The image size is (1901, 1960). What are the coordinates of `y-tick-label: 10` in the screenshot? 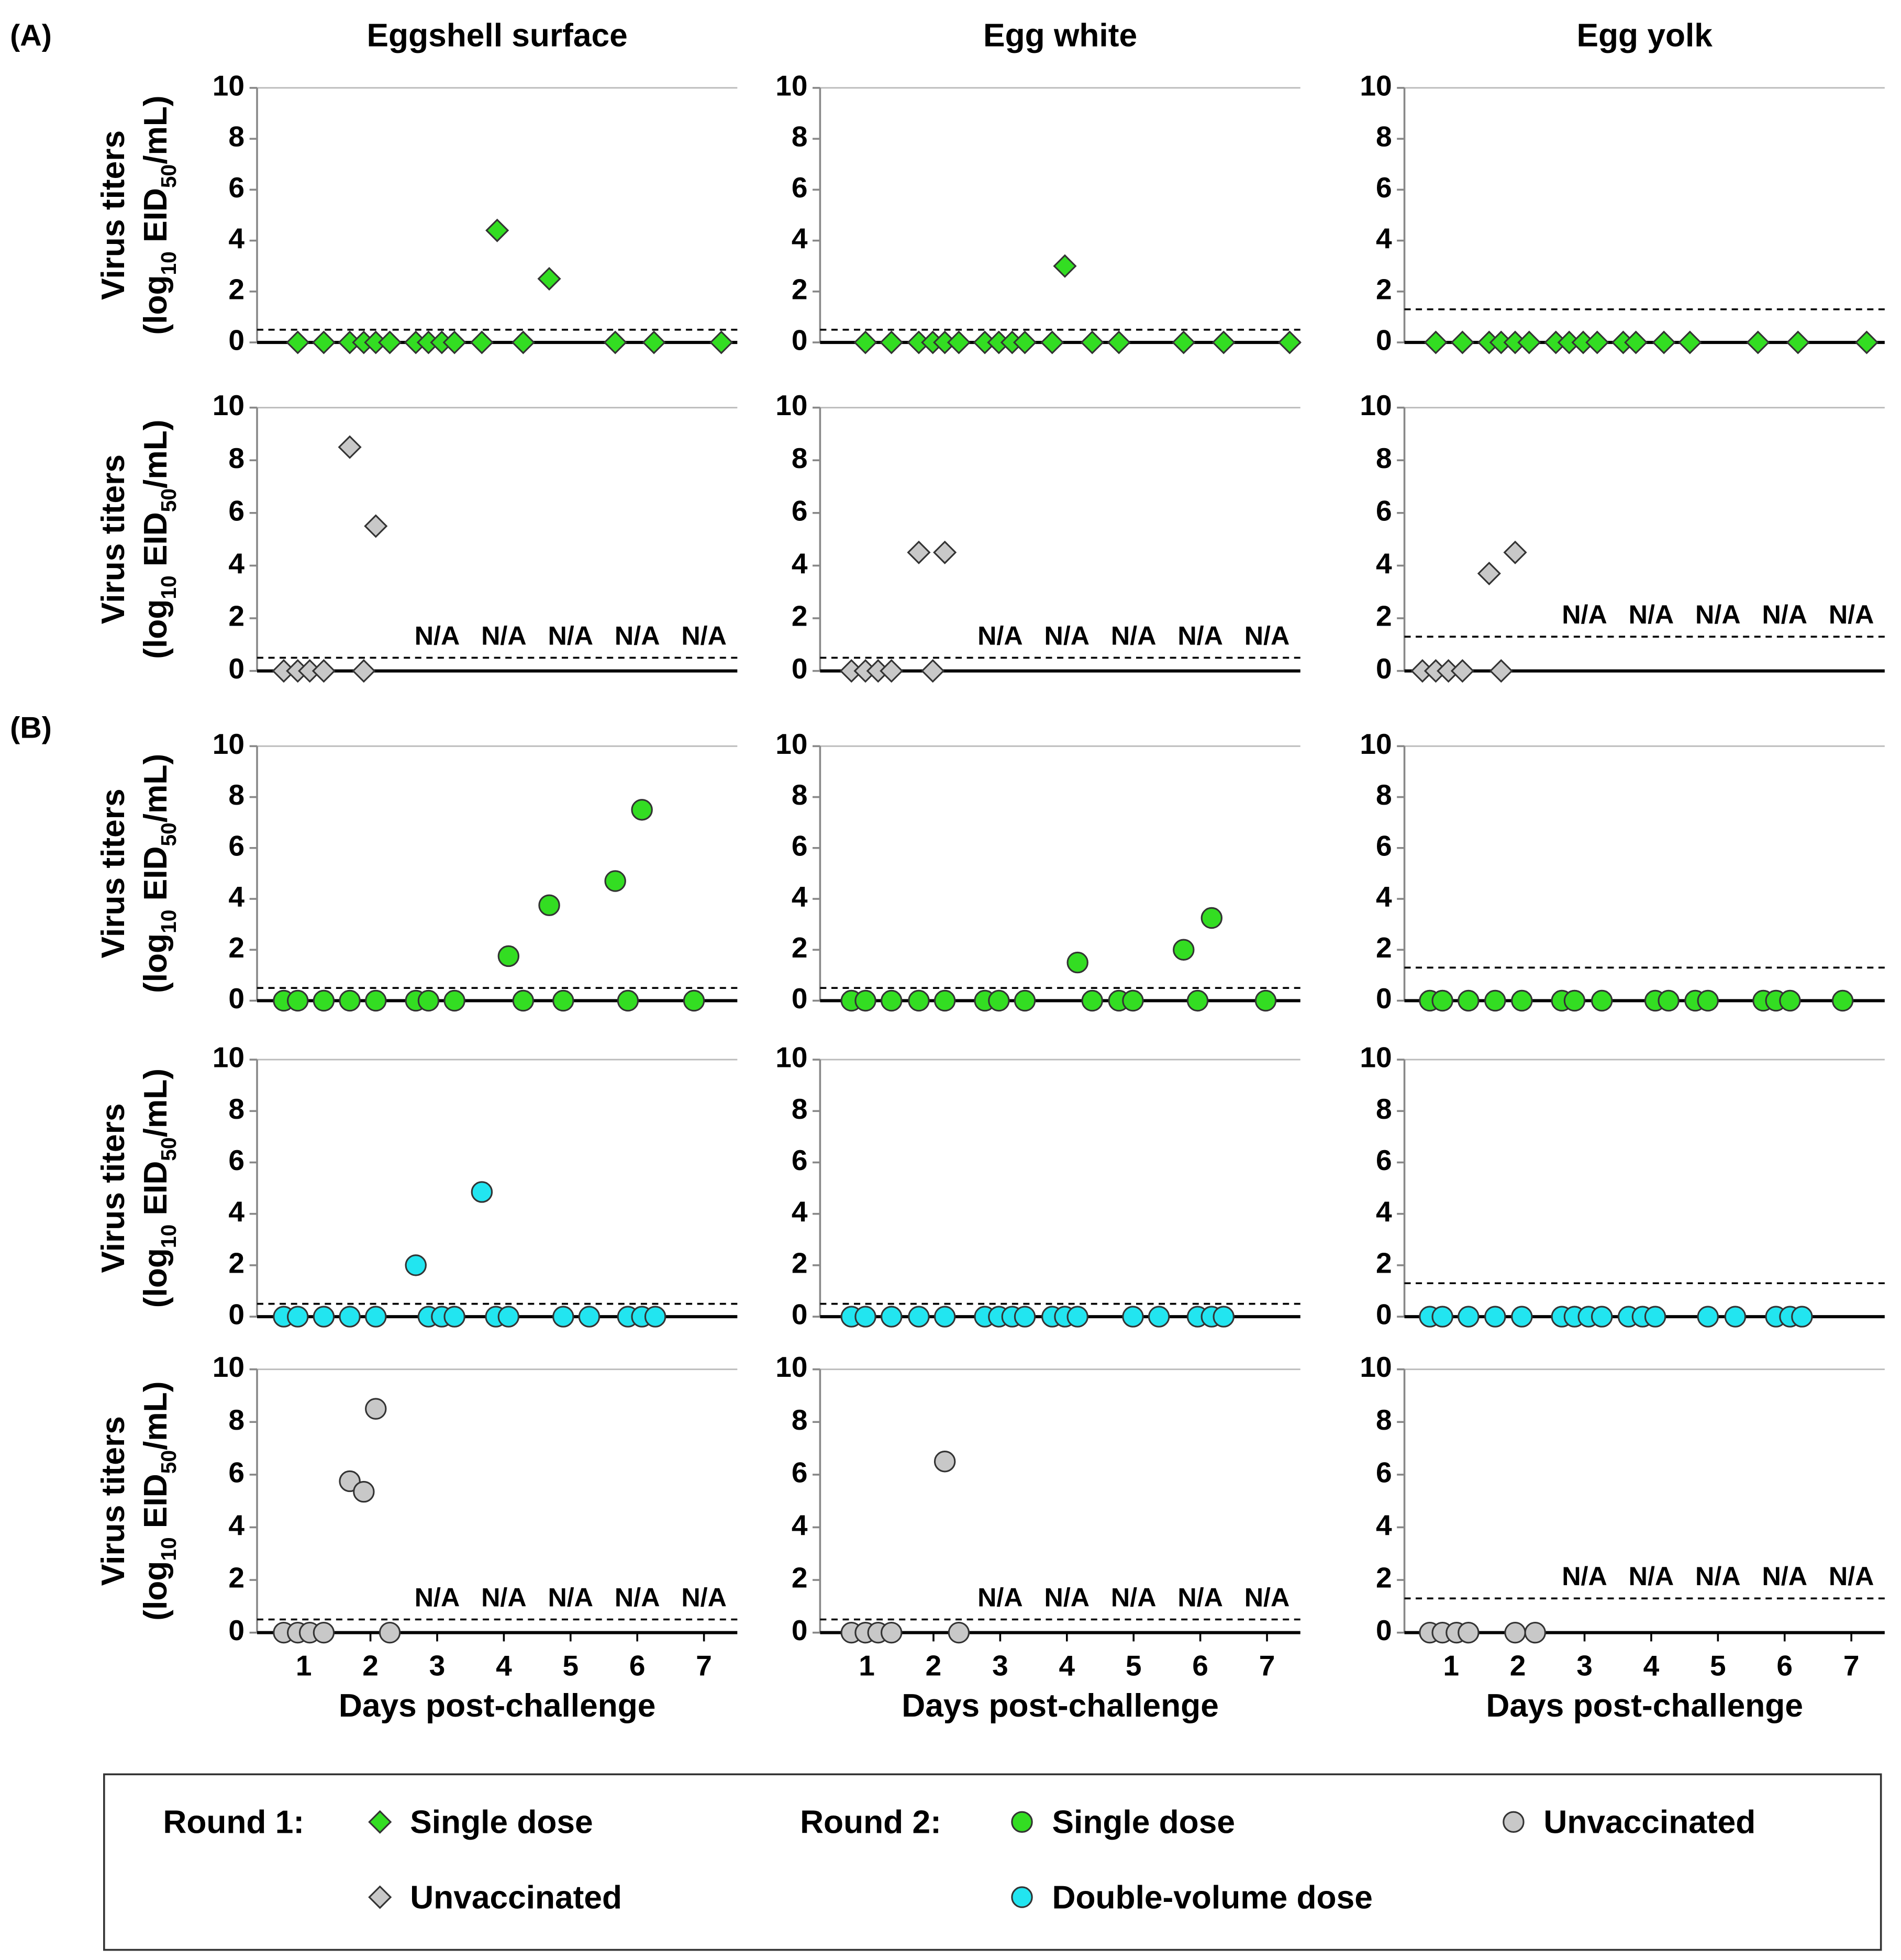 It's located at (1376, 744).